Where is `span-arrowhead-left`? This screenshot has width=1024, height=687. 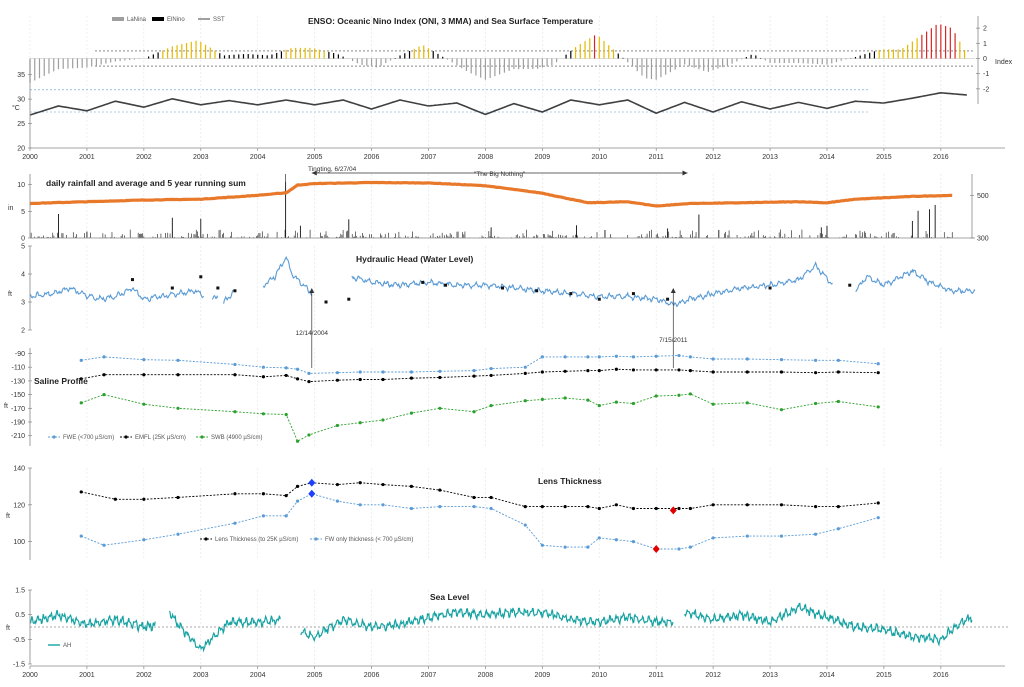
span-arrowhead-left is located at coordinates (314, 173).